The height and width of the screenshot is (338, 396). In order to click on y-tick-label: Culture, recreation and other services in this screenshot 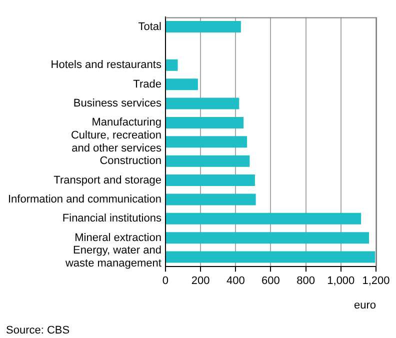, I will do `click(116, 142)`.